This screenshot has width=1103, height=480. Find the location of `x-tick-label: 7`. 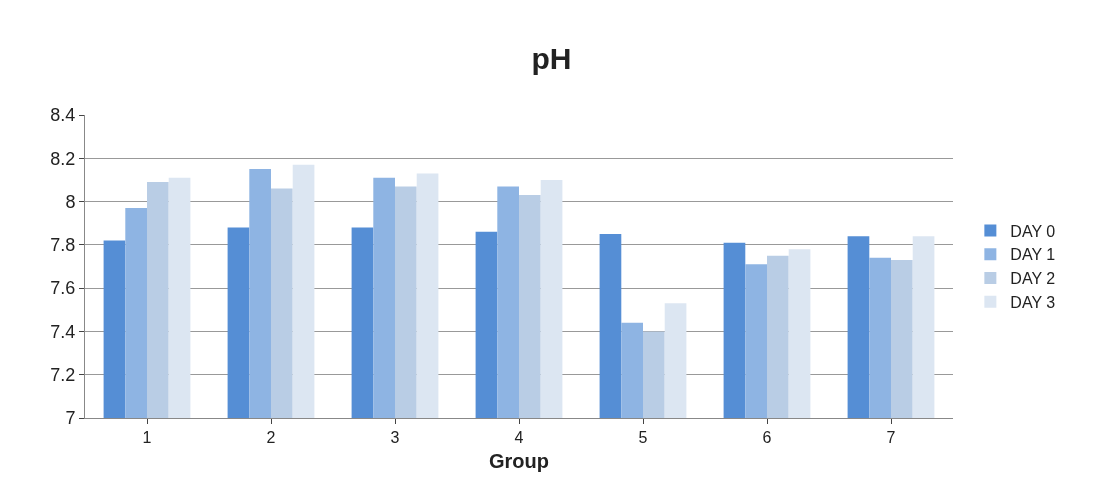

x-tick-label: 7 is located at coordinates (891, 438).